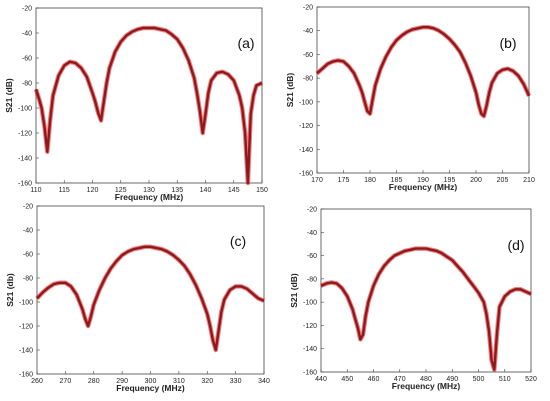  Describe the element at coordinates (347, 379) in the screenshot. I see `x-tick-label: 450` at that location.